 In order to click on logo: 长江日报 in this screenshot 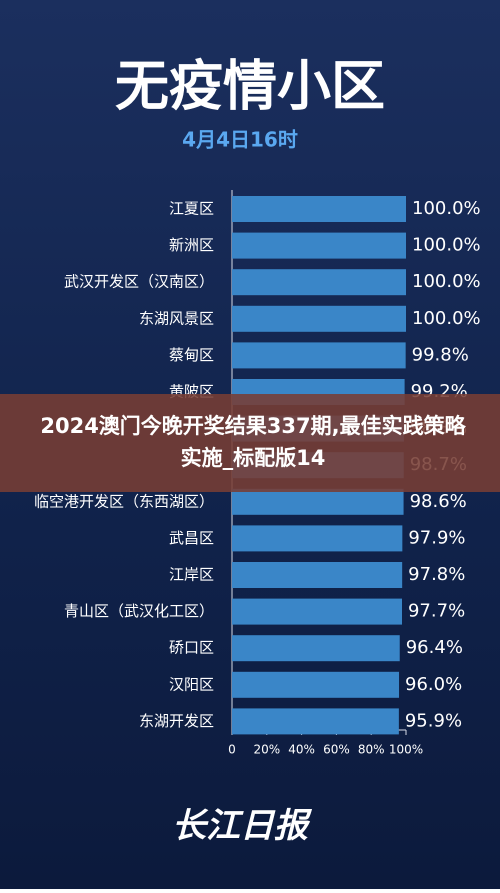, I will do `click(242, 826)`.